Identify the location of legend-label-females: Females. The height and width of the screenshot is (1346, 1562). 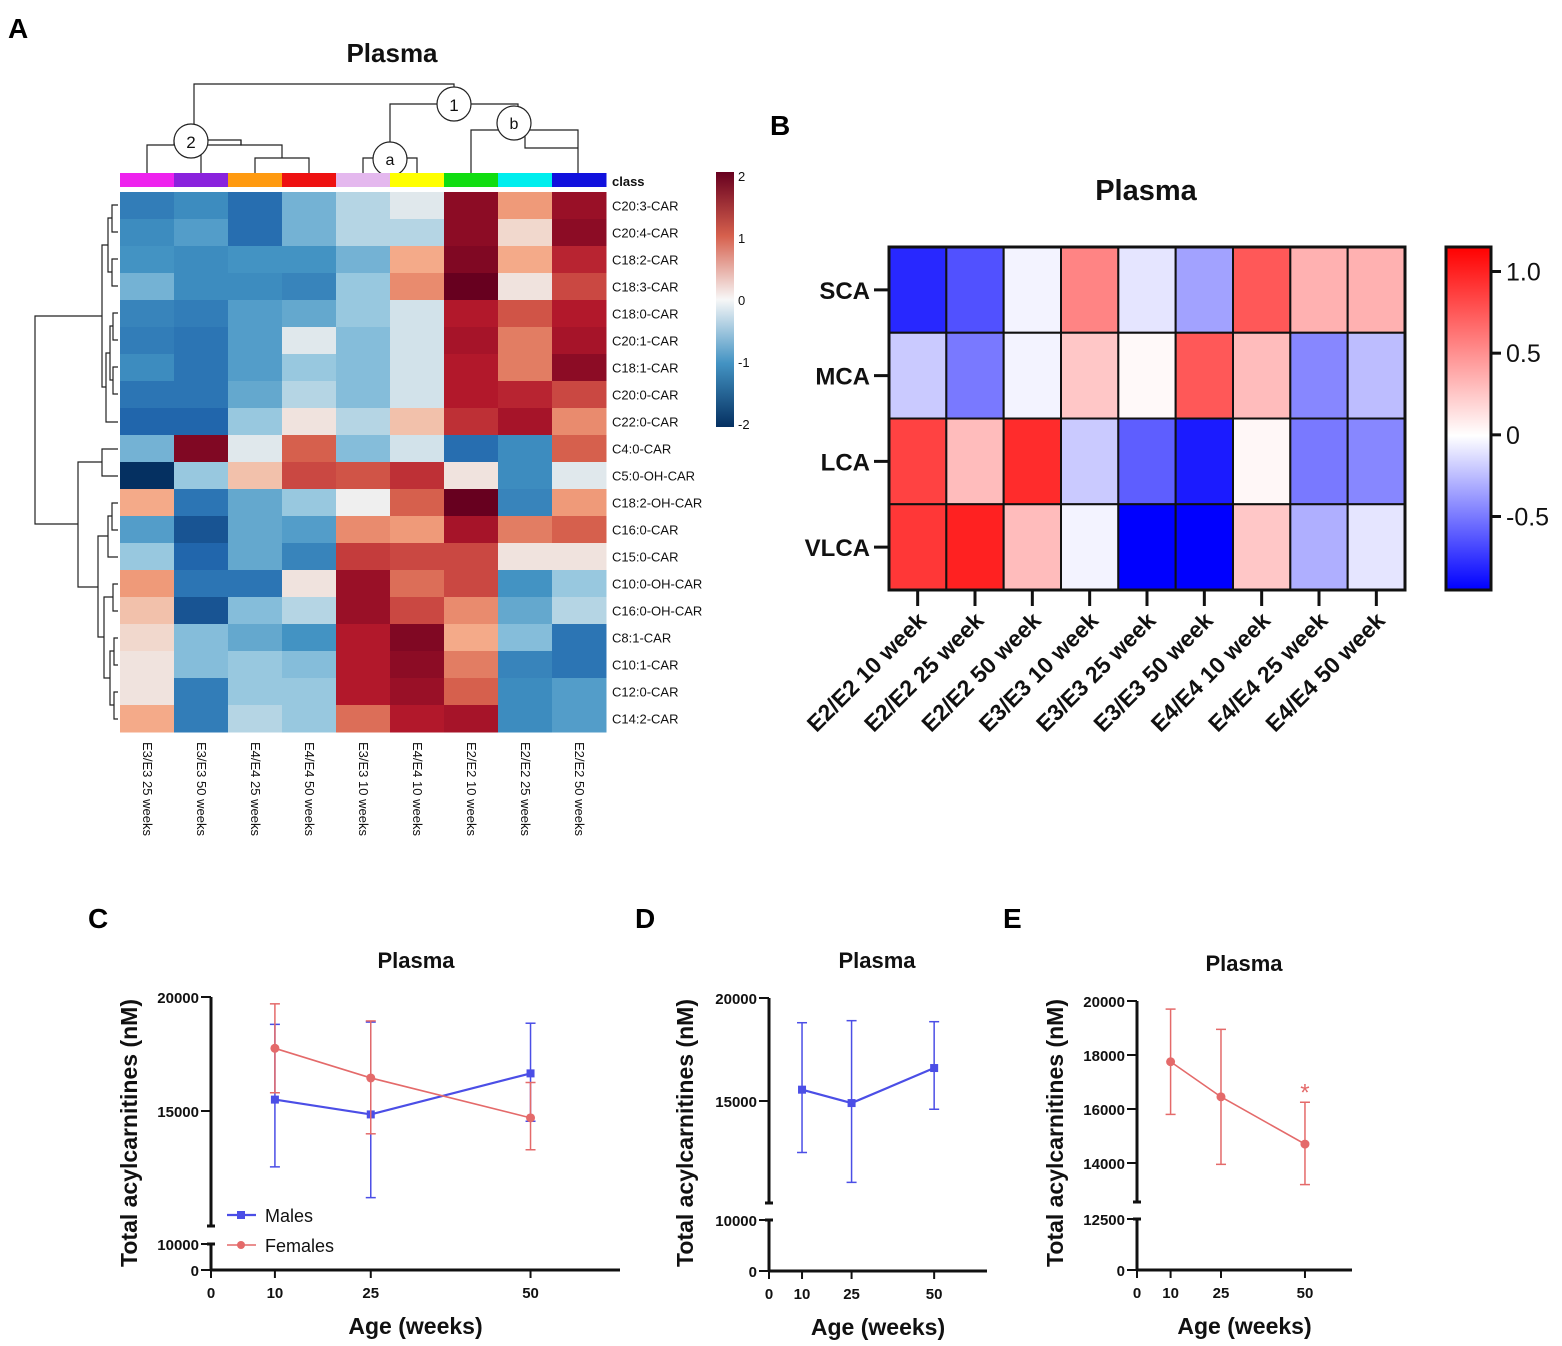
(299, 1246).